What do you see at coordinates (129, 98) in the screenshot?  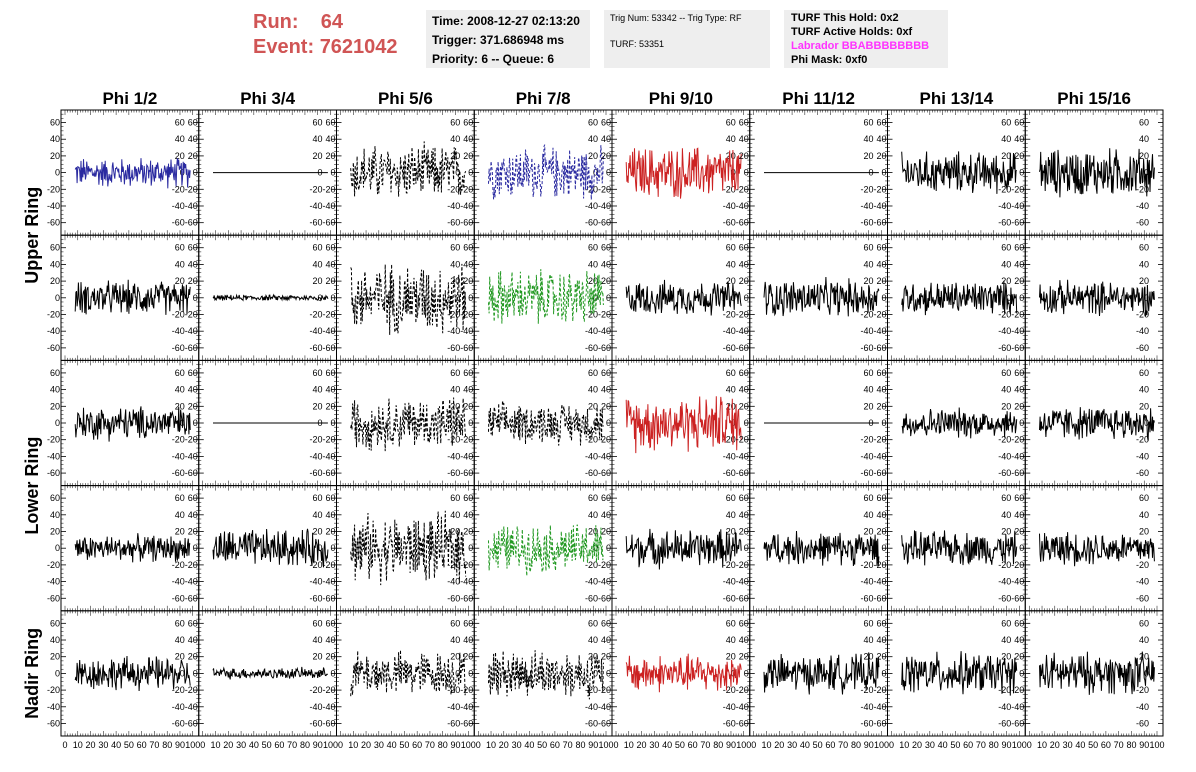 I see `phi-header-1: Phi 1/2` at bounding box center [129, 98].